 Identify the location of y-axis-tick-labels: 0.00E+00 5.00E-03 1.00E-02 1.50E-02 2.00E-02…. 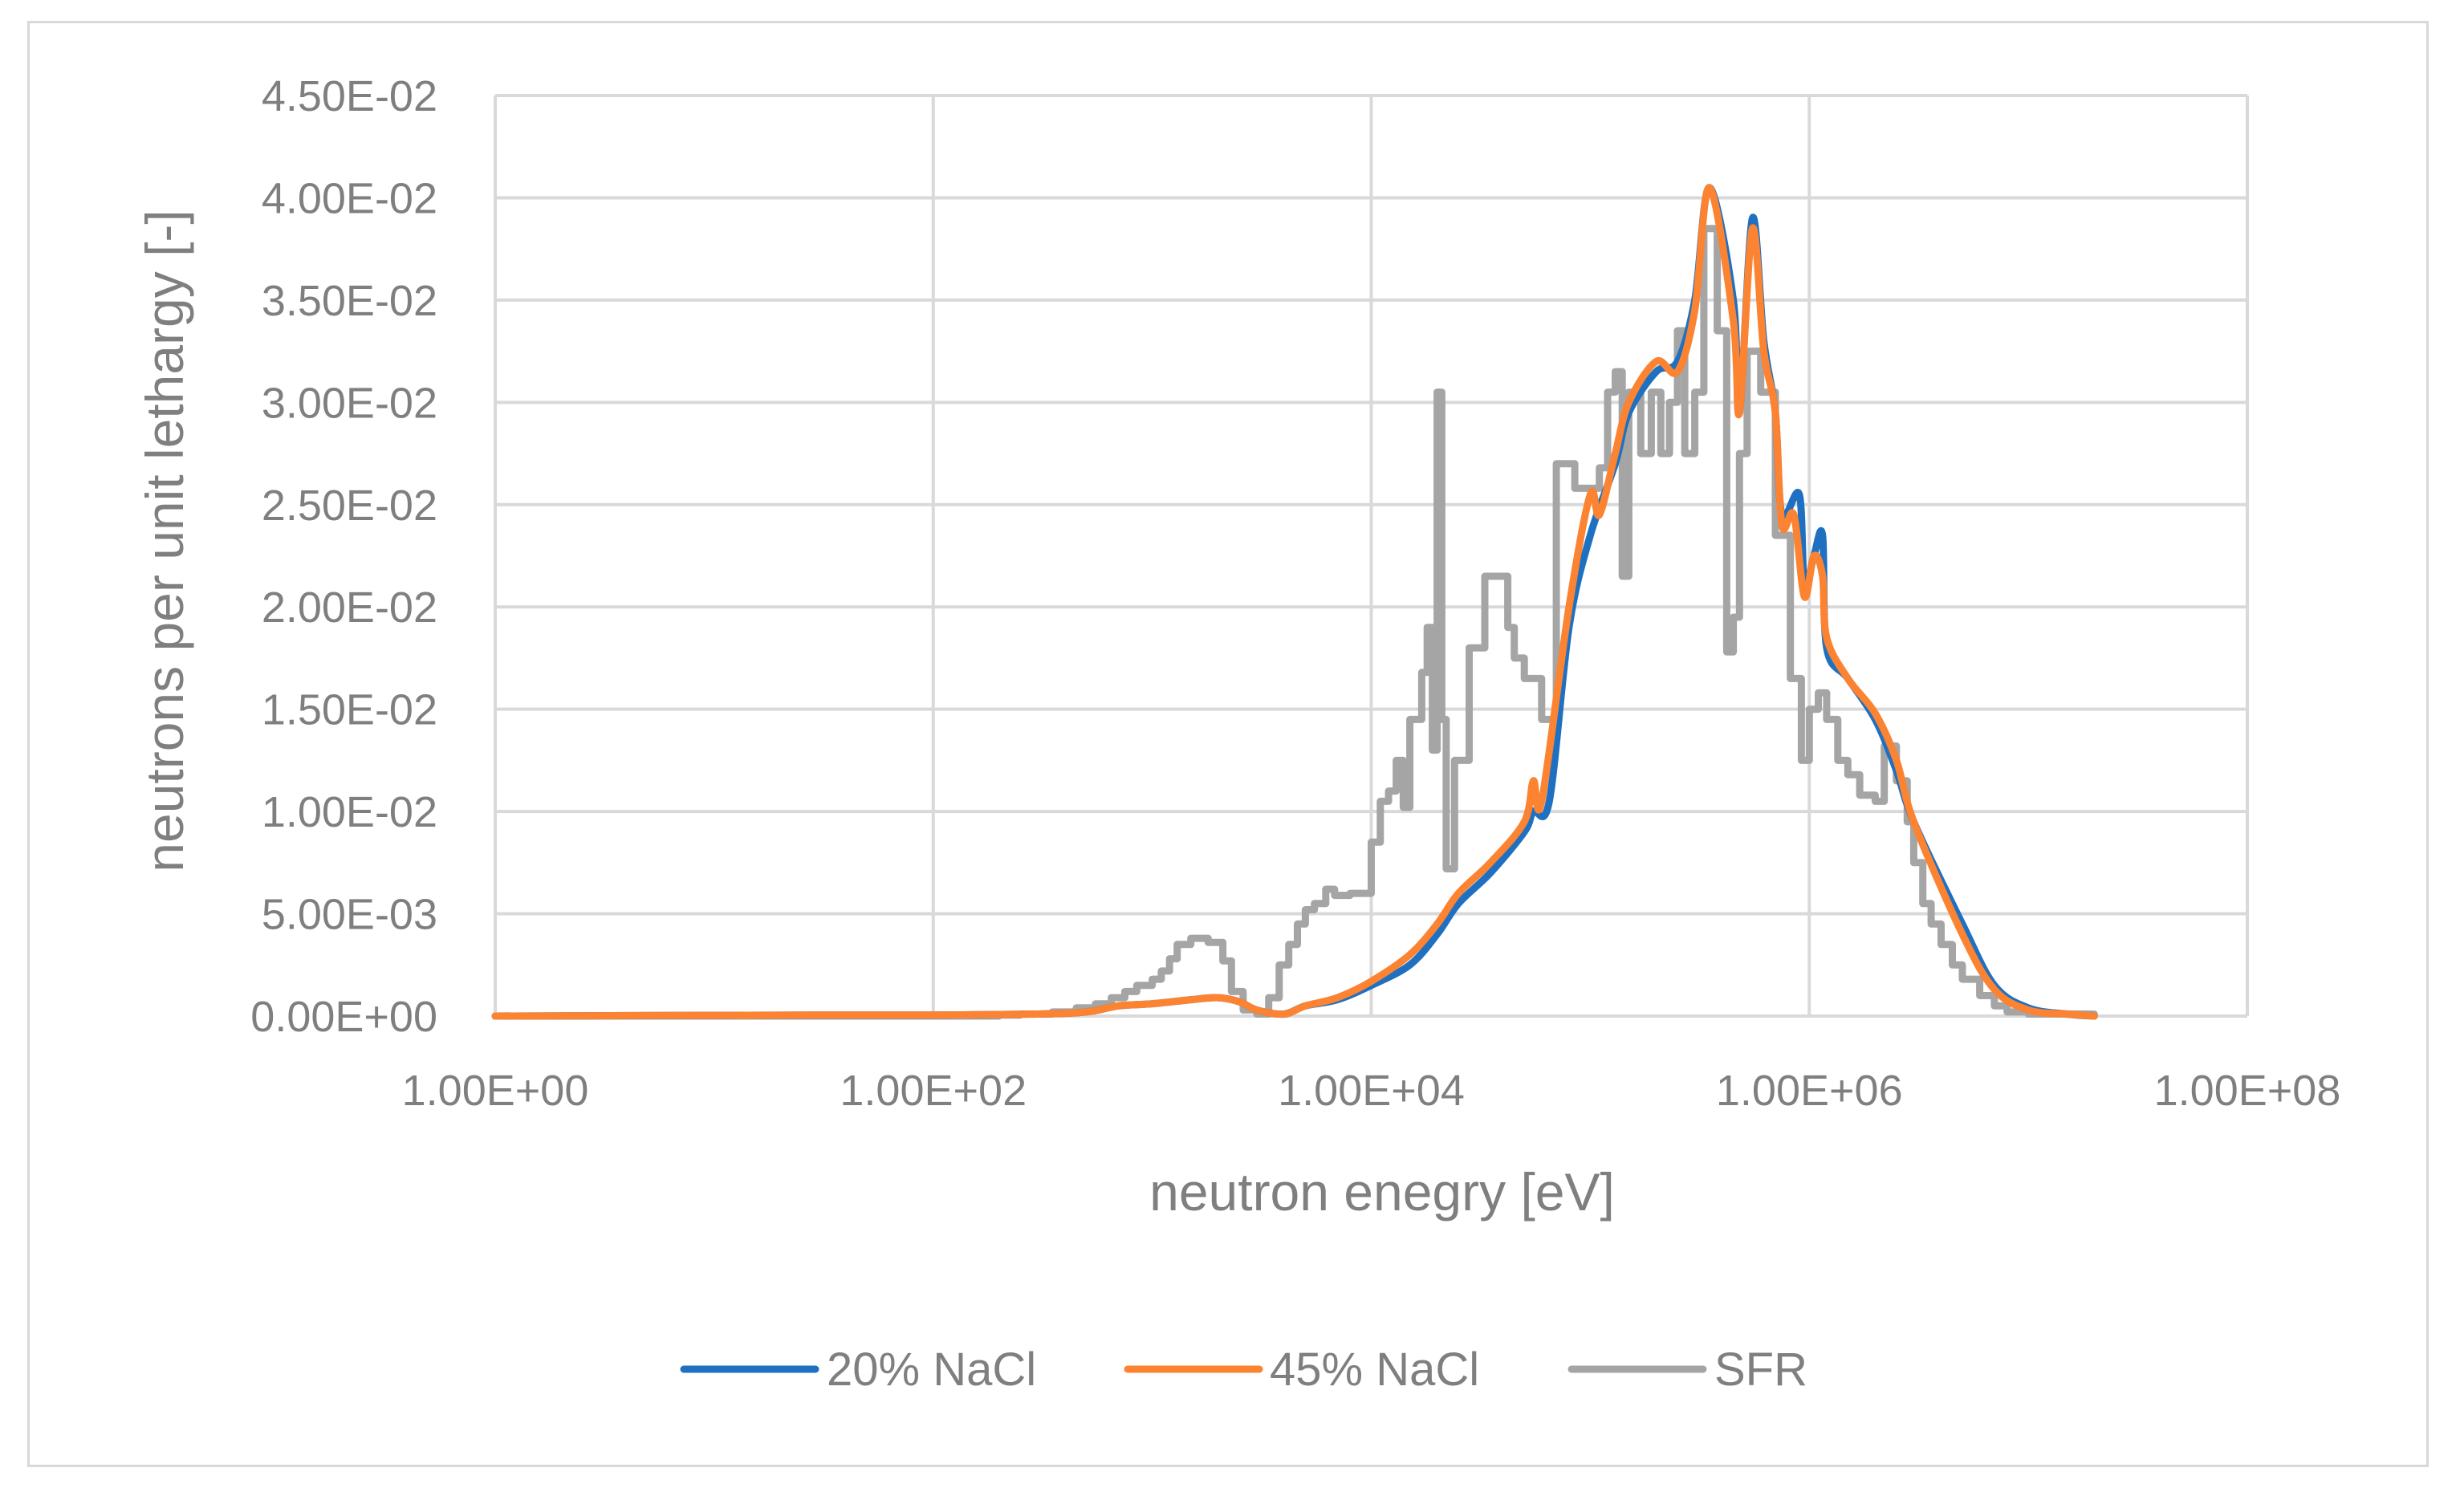
(343, 556).